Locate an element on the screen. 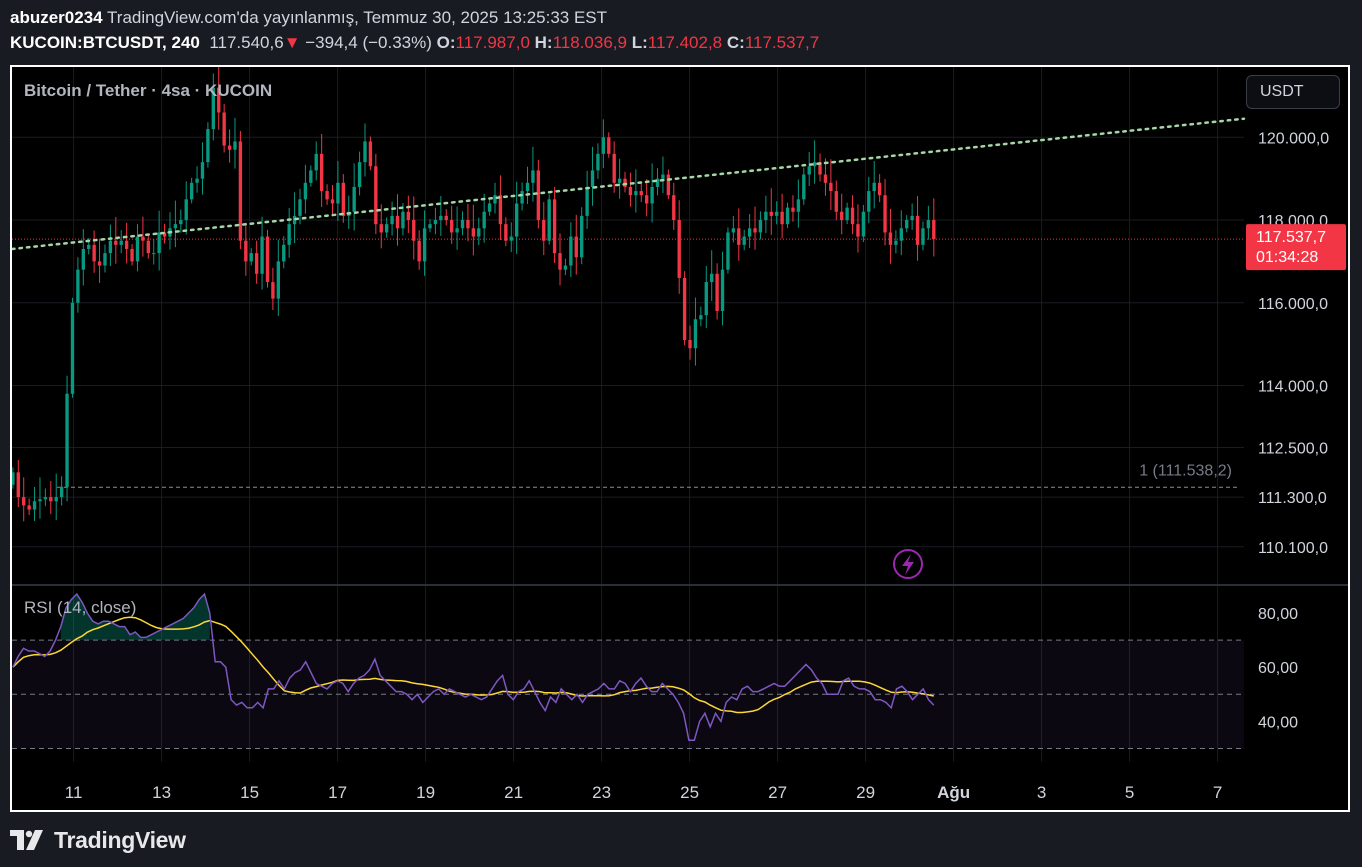  time-axis-label: 21 is located at coordinates (513, 792).